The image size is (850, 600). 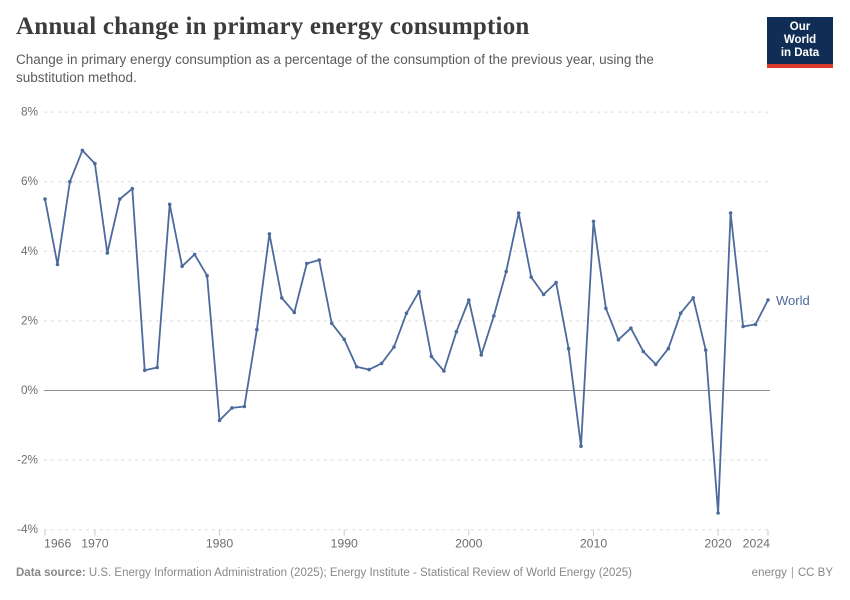 What do you see at coordinates (594, 544) in the screenshot?
I see `x-axis-label: 2010` at bounding box center [594, 544].